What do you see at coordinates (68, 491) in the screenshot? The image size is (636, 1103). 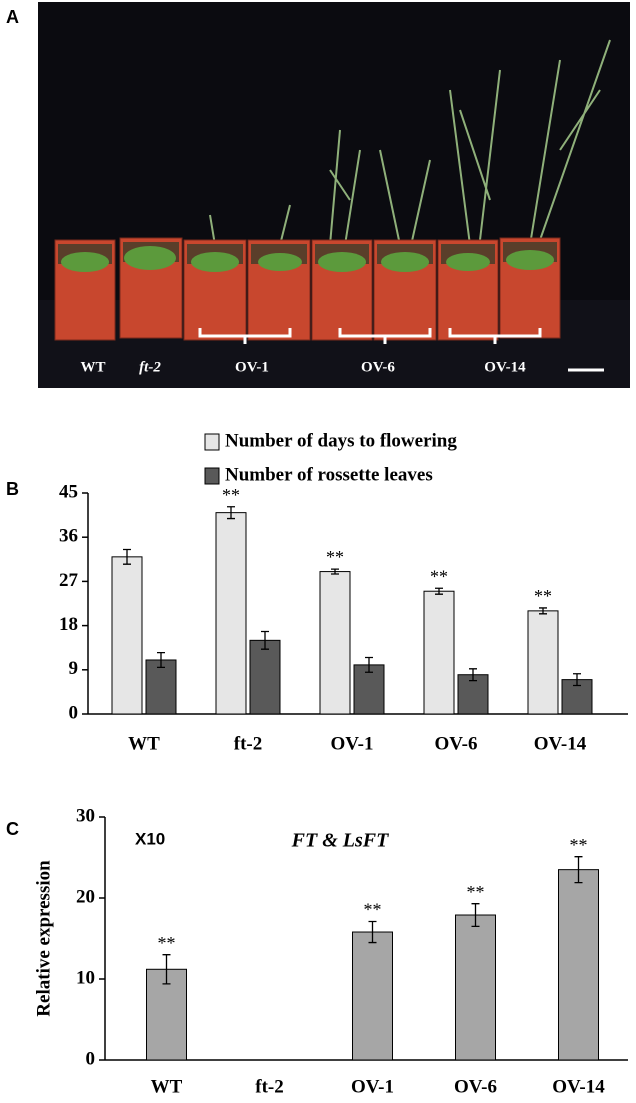 I see `y-tick-label: 45` at bounding box center [68, 491].